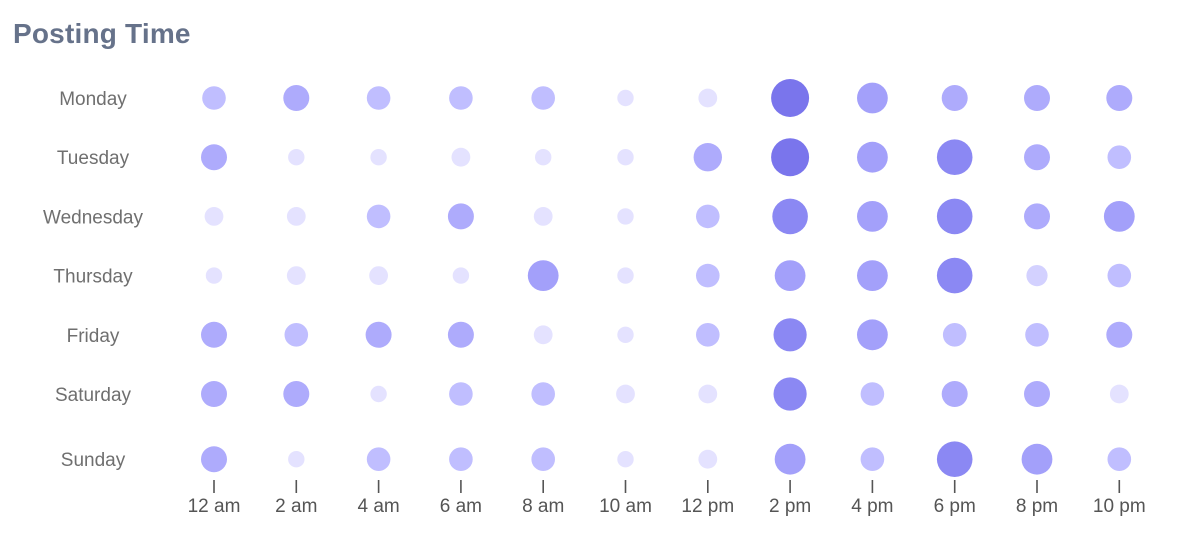 This screenshot has width=1184, height=534. I want to click on x-label-6-pm: 6 pm, so click(955, 506).